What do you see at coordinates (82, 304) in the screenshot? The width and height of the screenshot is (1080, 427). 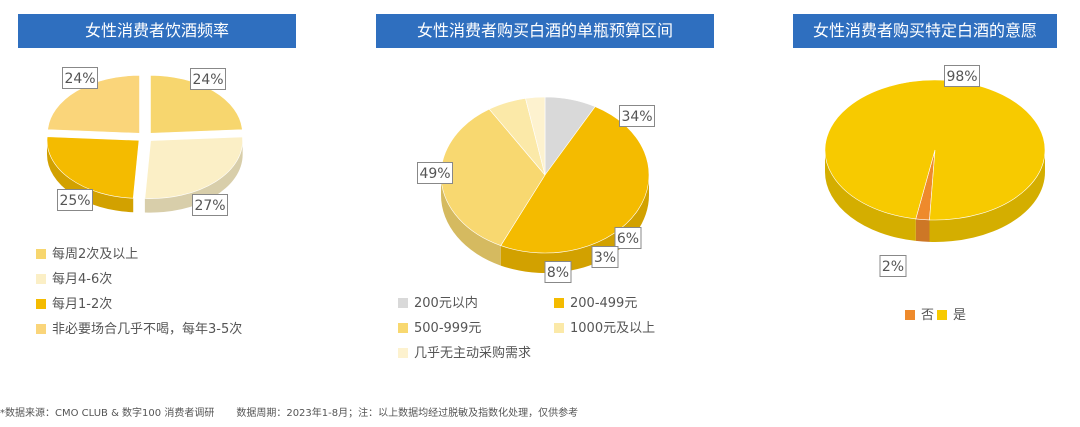 I see `legend-label: 每月1-2次` at bounding box center [82, 304].